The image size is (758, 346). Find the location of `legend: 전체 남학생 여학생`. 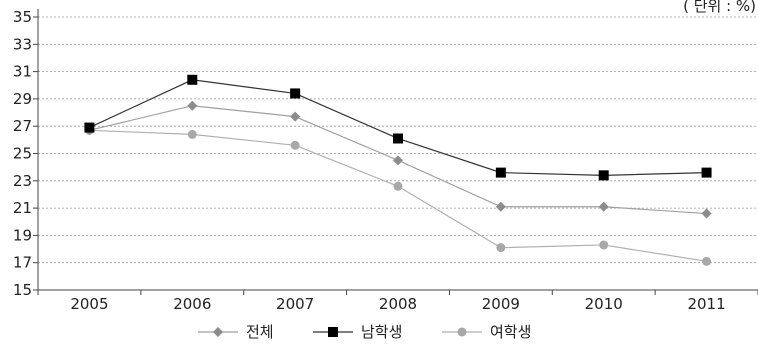

legend: 전체 남학생 여학생 is located at coordinates (364, 332).